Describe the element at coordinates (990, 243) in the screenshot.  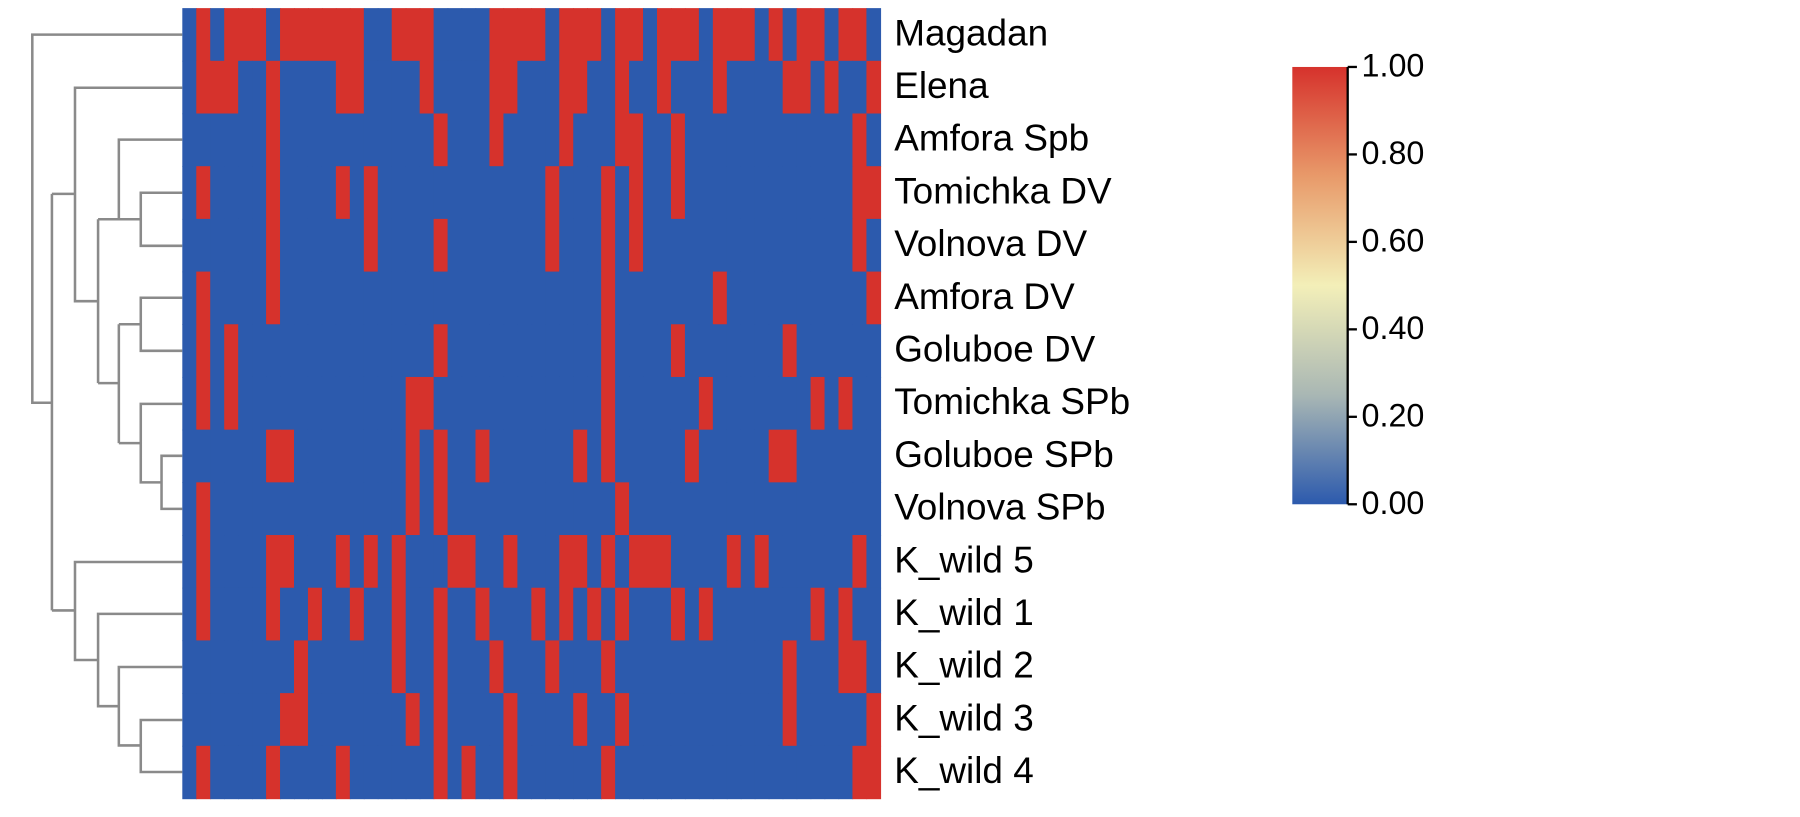
I see `row-label: Volnova DV` at that location.